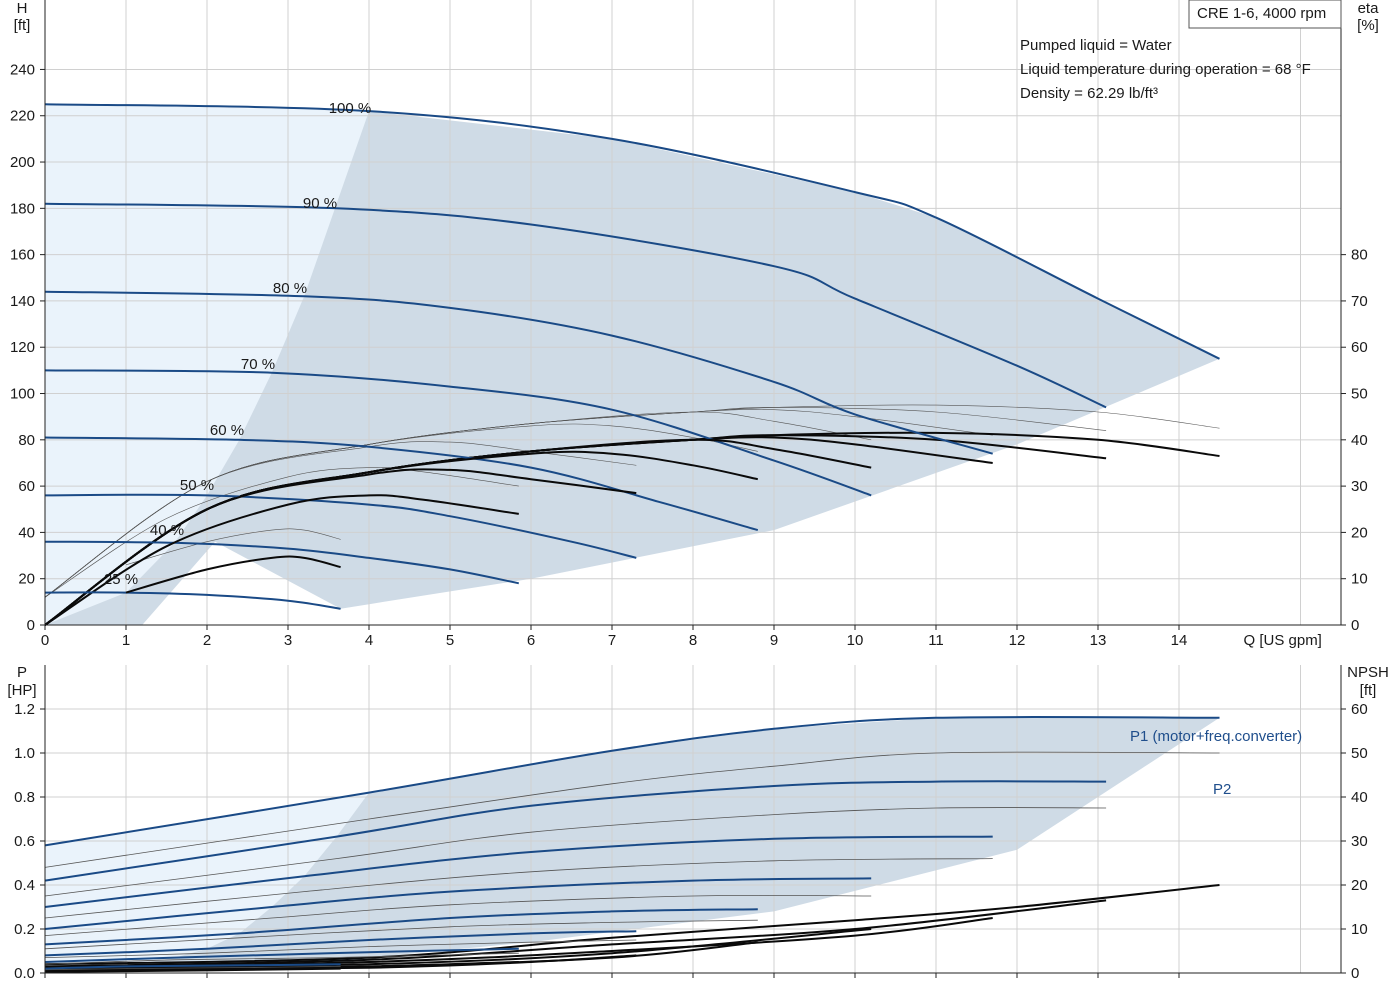 Image resolution: width=1400 pixels, height=1000 pixels. Describe the element at coordinates (693, 640) in the screenshot. I see `head-chart-xtick-label: 8` at that location.